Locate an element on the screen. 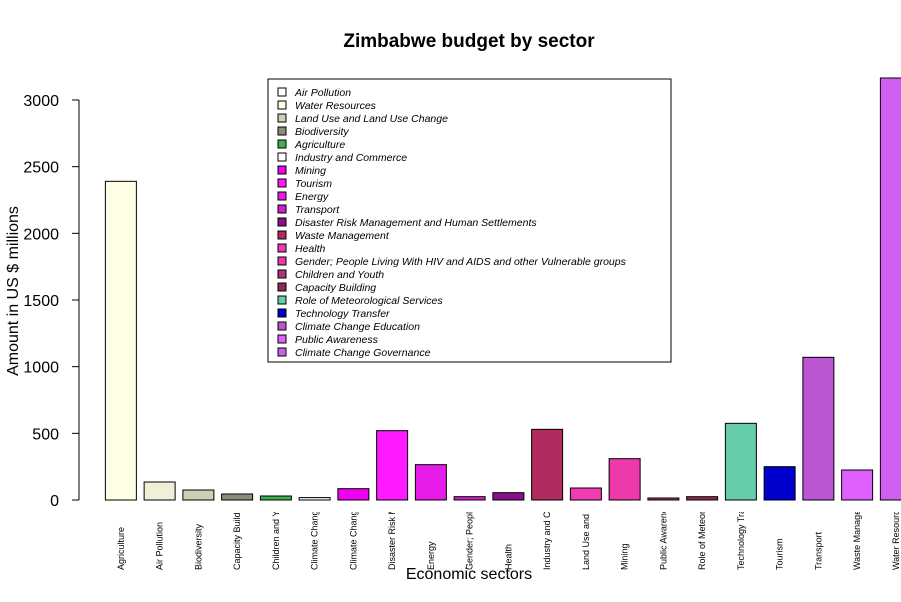 The image size is (901, 602). x-axis-label: Economic sectors is located at coordinates (469, 574).